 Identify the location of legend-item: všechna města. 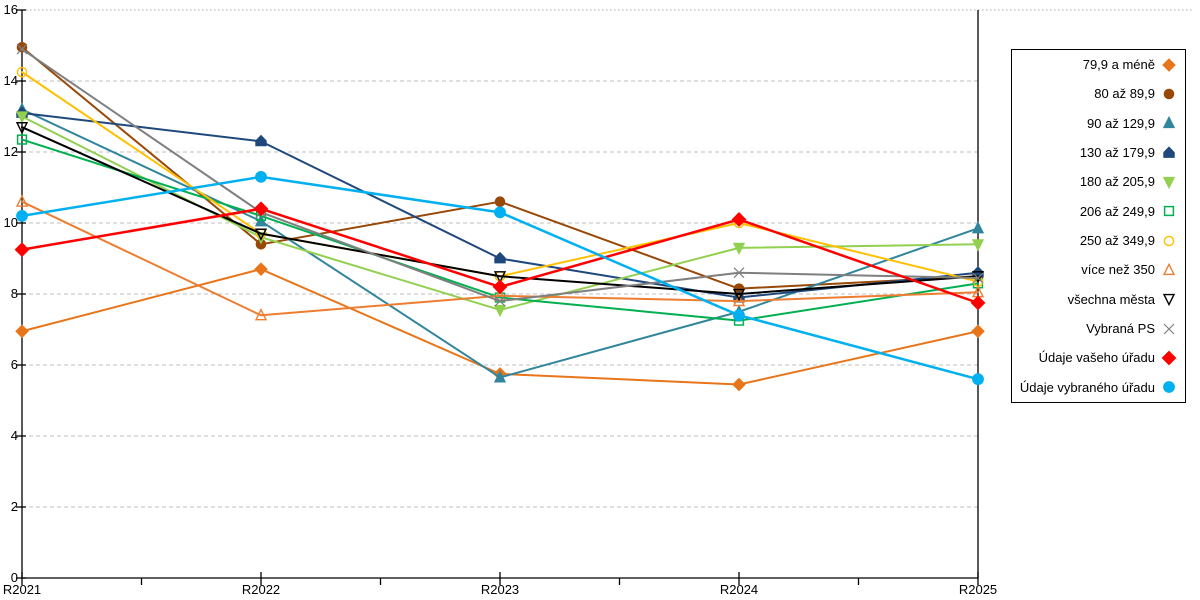
(1122, 299).